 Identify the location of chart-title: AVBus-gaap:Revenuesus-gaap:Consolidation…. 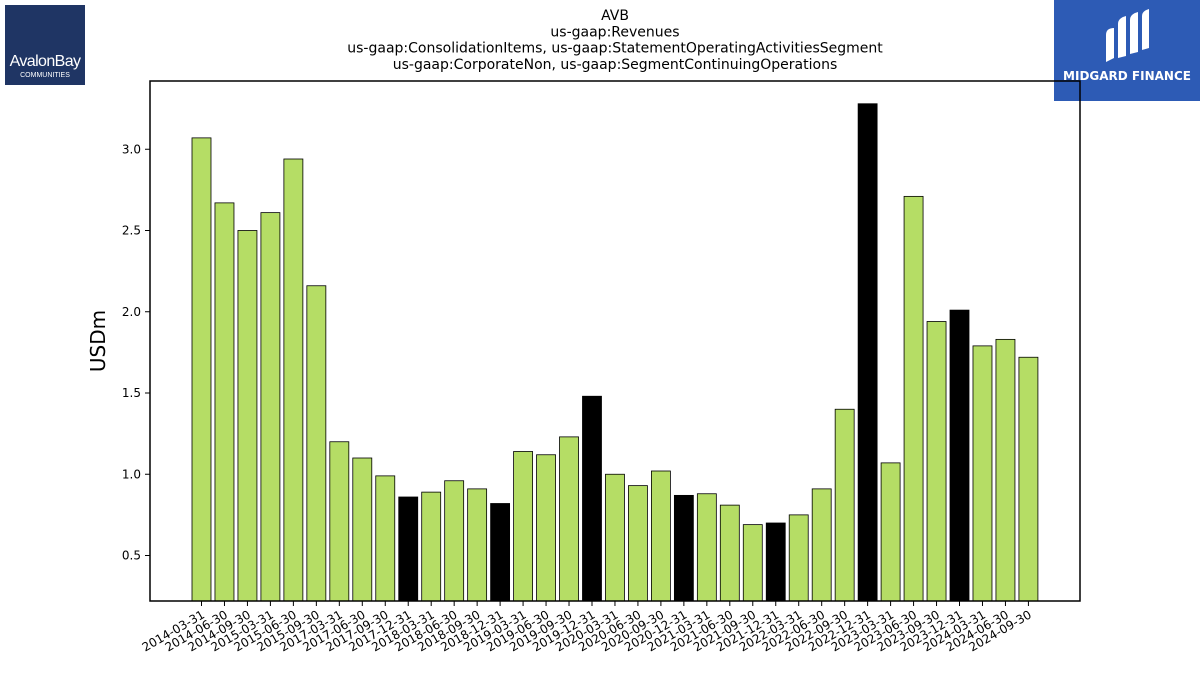
(615, 40).